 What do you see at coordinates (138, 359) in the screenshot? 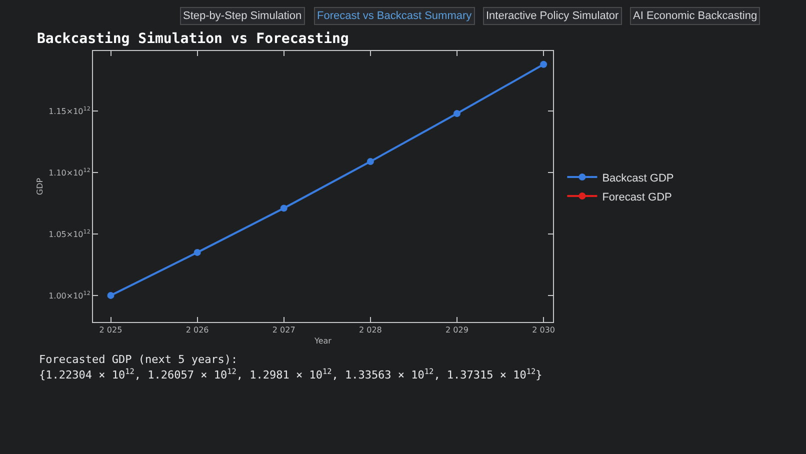
I see `text: Forecasted GDP (next 5 years):` at bounding box center [138, 359].